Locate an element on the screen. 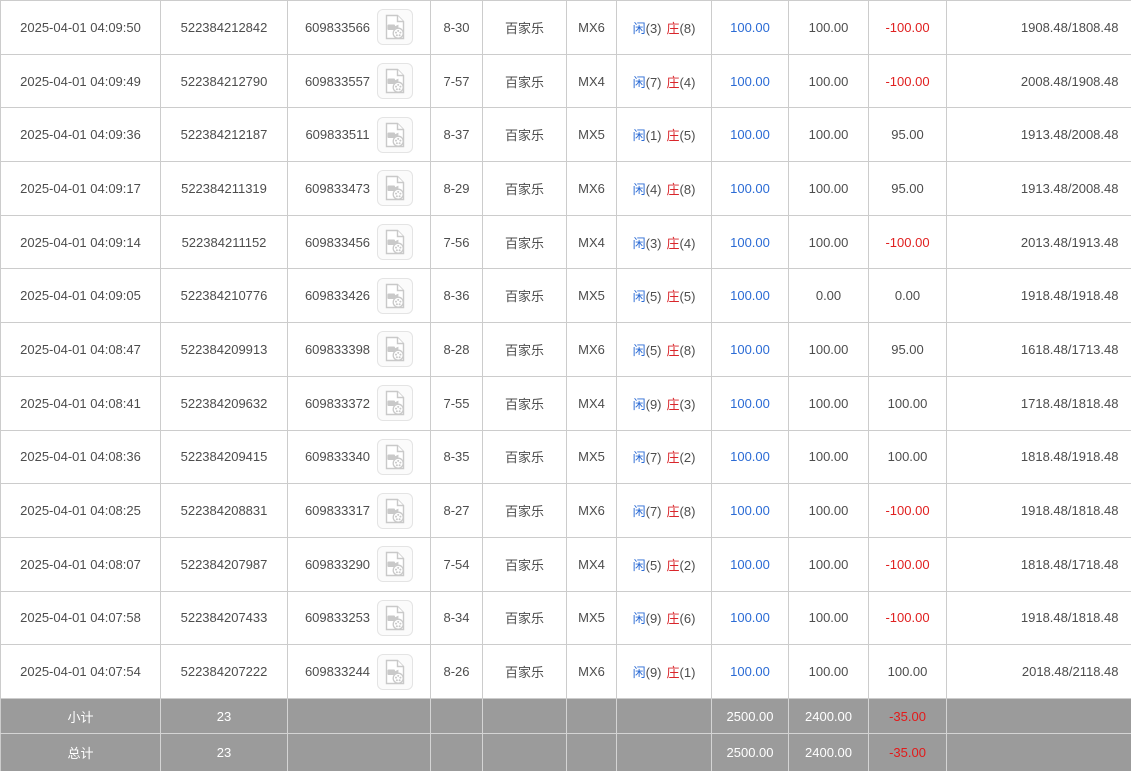  round-cell: 8-36 is located at coordinates (456, 296).